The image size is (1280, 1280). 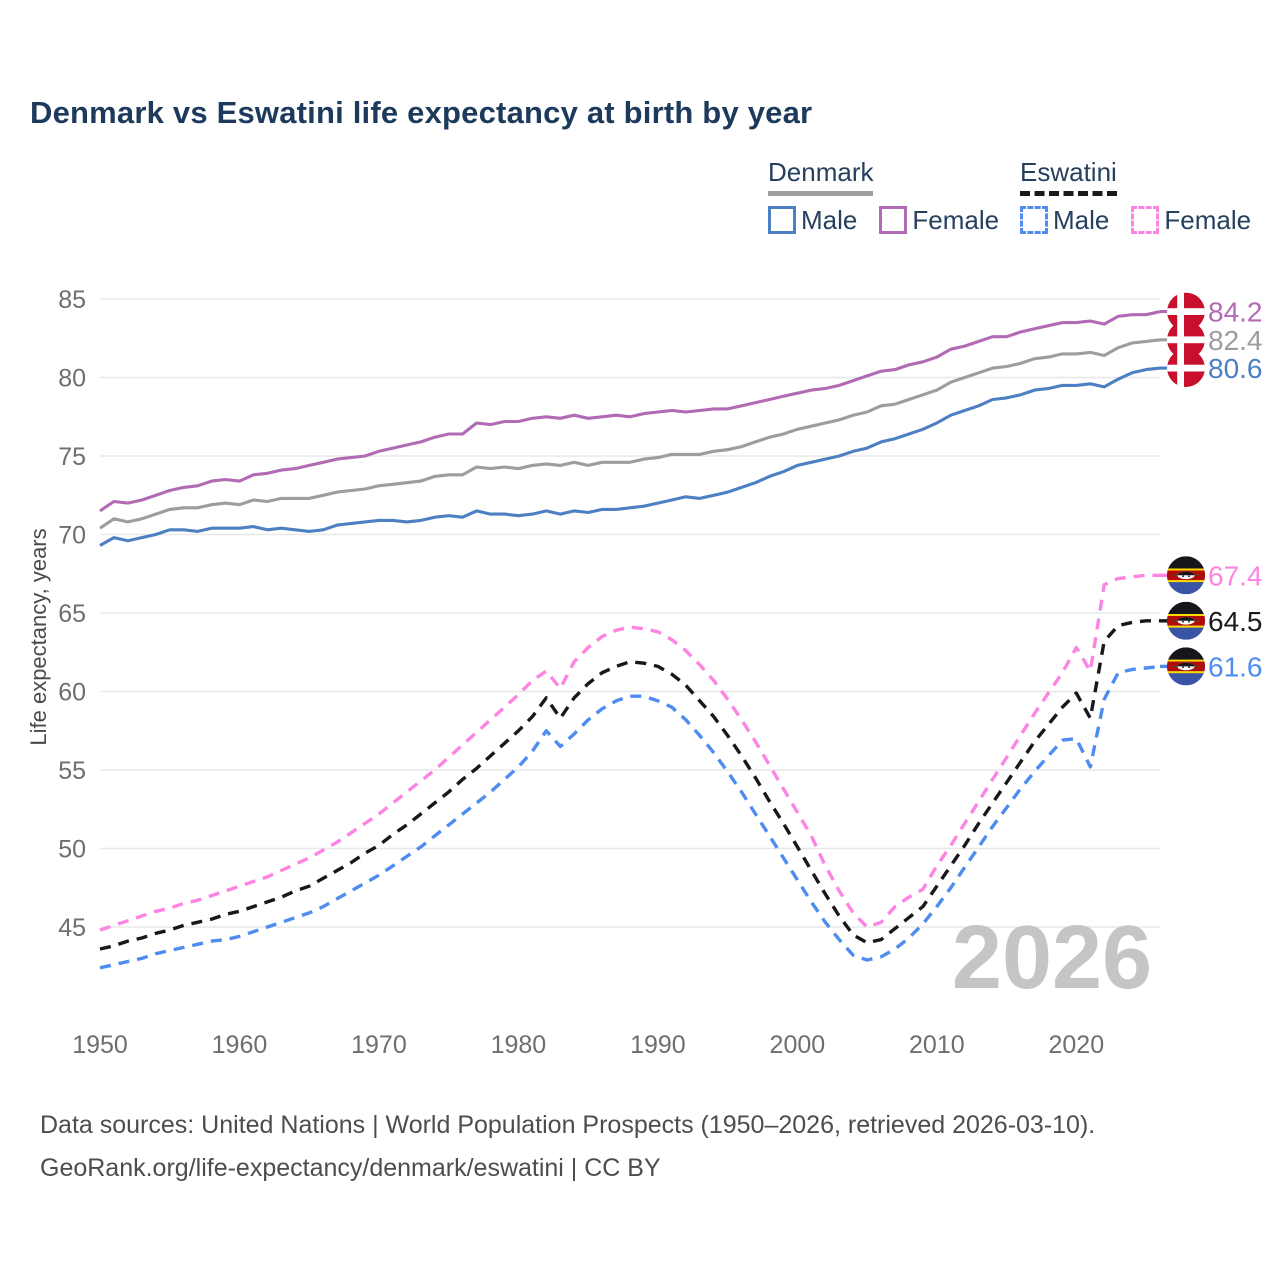 I want to click on x-tick-label: 2000, so click(x=798, y=1045).